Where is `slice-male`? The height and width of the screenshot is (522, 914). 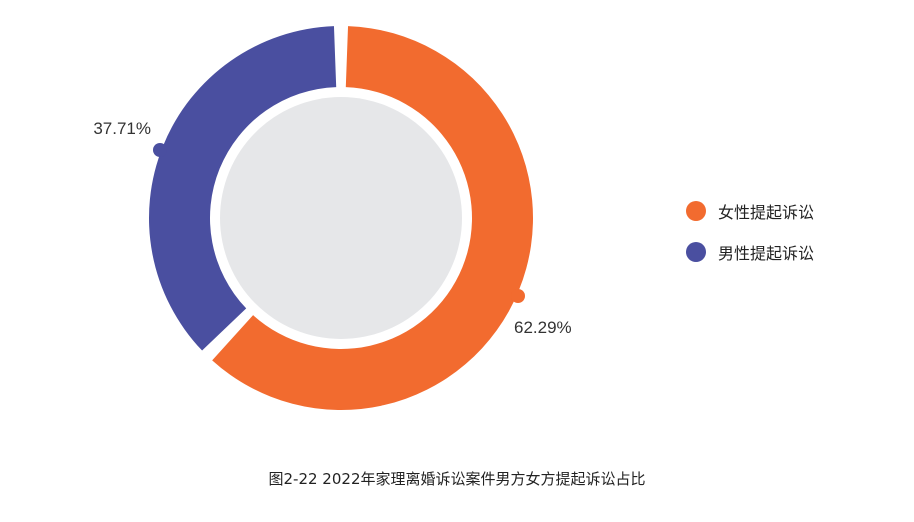 slice-male is located at coordinates (243, 188).